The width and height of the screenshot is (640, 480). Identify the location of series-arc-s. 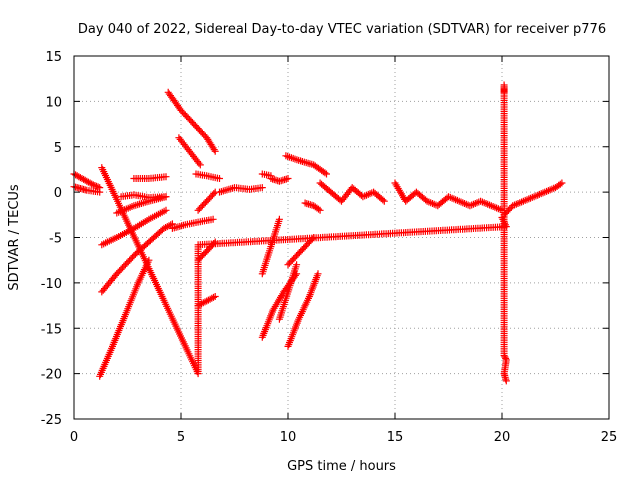
(270, 246).